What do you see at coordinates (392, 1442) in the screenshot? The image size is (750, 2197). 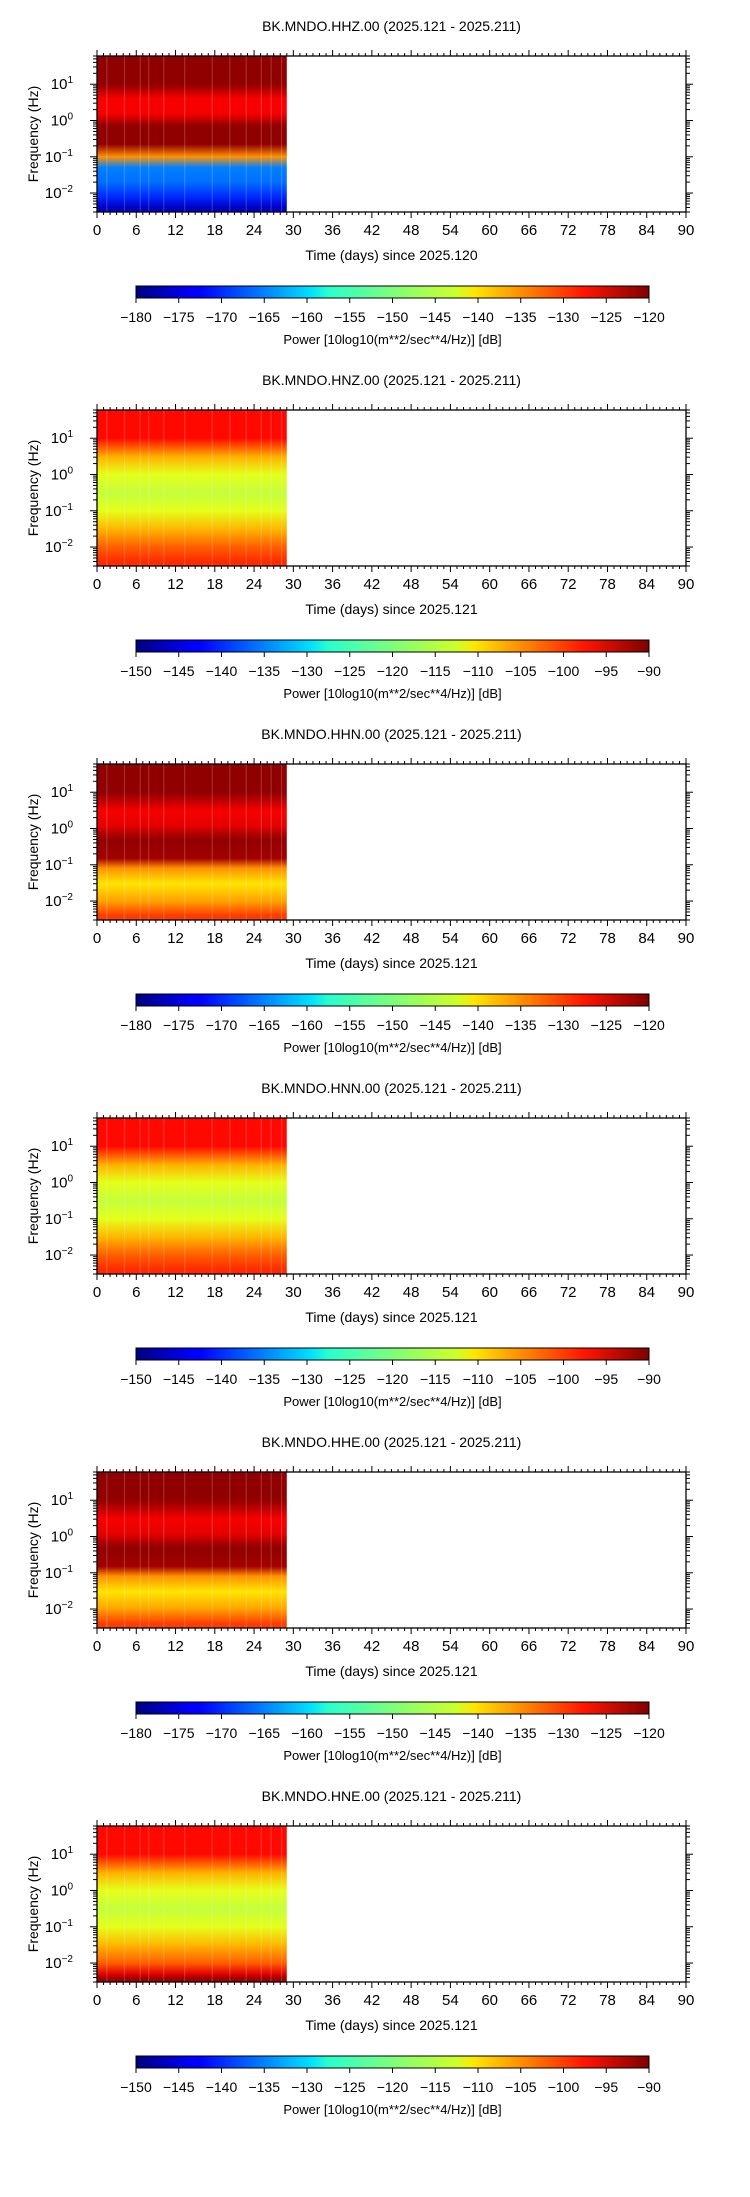 I see `chart-title: BK.MNDO.HHE.00 (2025.121 - 2025.211)` at bounding box center [392, 1442].